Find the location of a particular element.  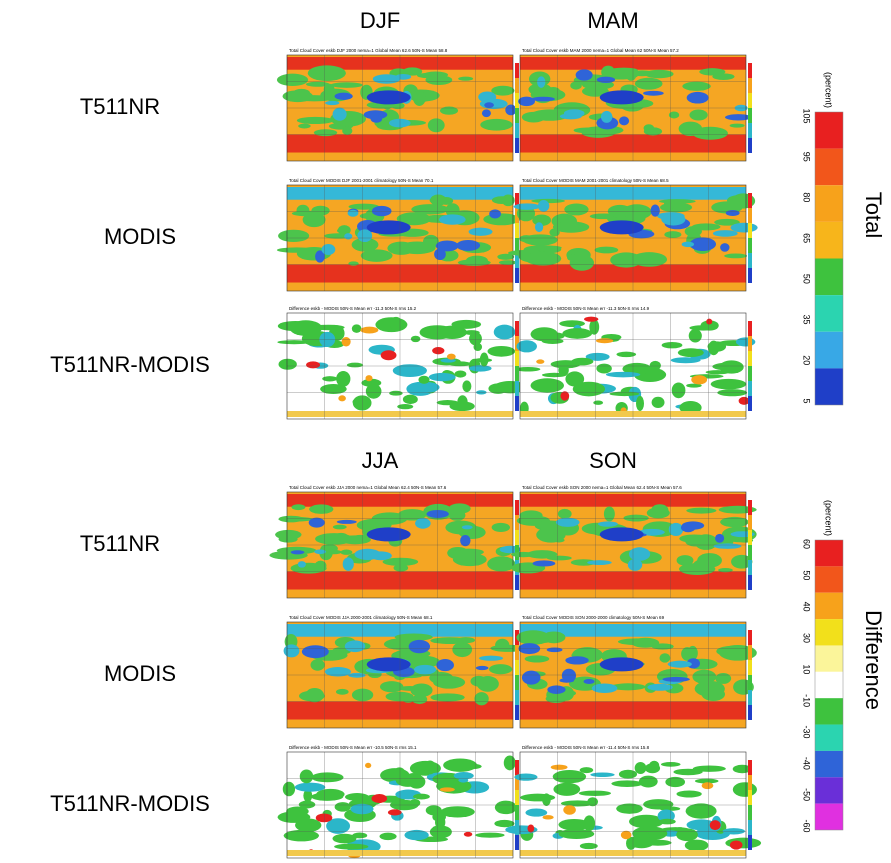

colorbar-frame is located at coordinates (829, 685).